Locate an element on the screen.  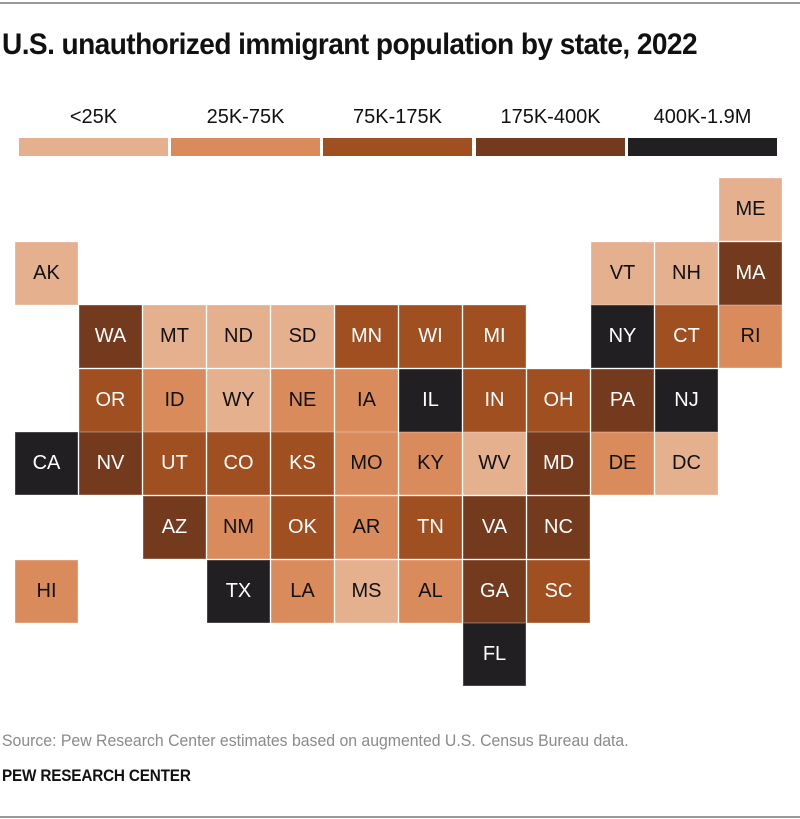
state-tile-ky: KY is located at coordinates (430, 464).